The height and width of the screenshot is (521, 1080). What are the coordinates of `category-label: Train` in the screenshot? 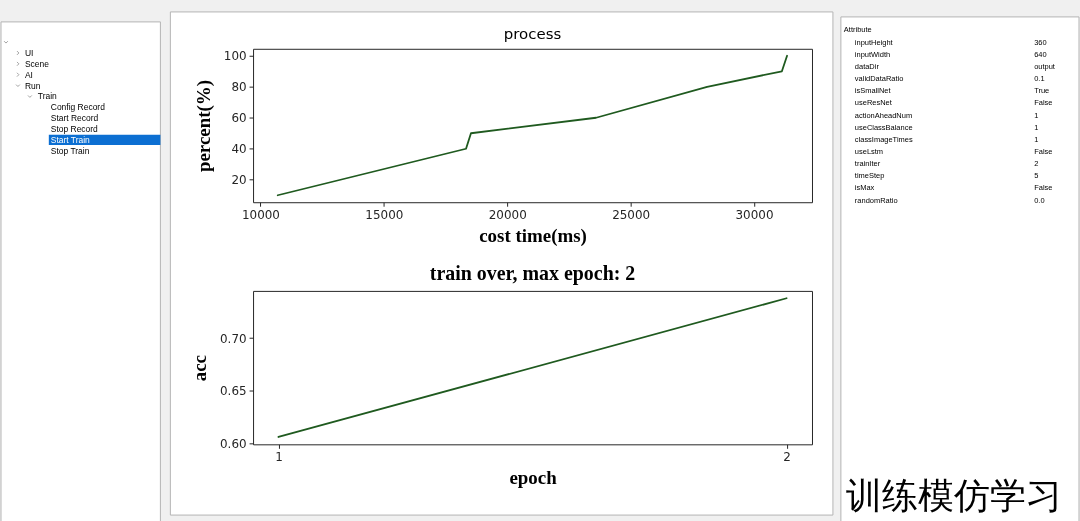 It's located at (47, 96).